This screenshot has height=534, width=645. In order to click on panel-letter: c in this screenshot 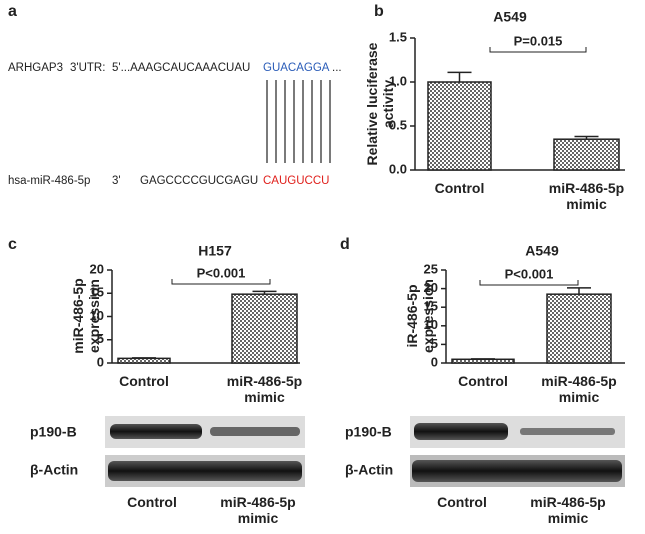, I will do `click(12, 244)`.